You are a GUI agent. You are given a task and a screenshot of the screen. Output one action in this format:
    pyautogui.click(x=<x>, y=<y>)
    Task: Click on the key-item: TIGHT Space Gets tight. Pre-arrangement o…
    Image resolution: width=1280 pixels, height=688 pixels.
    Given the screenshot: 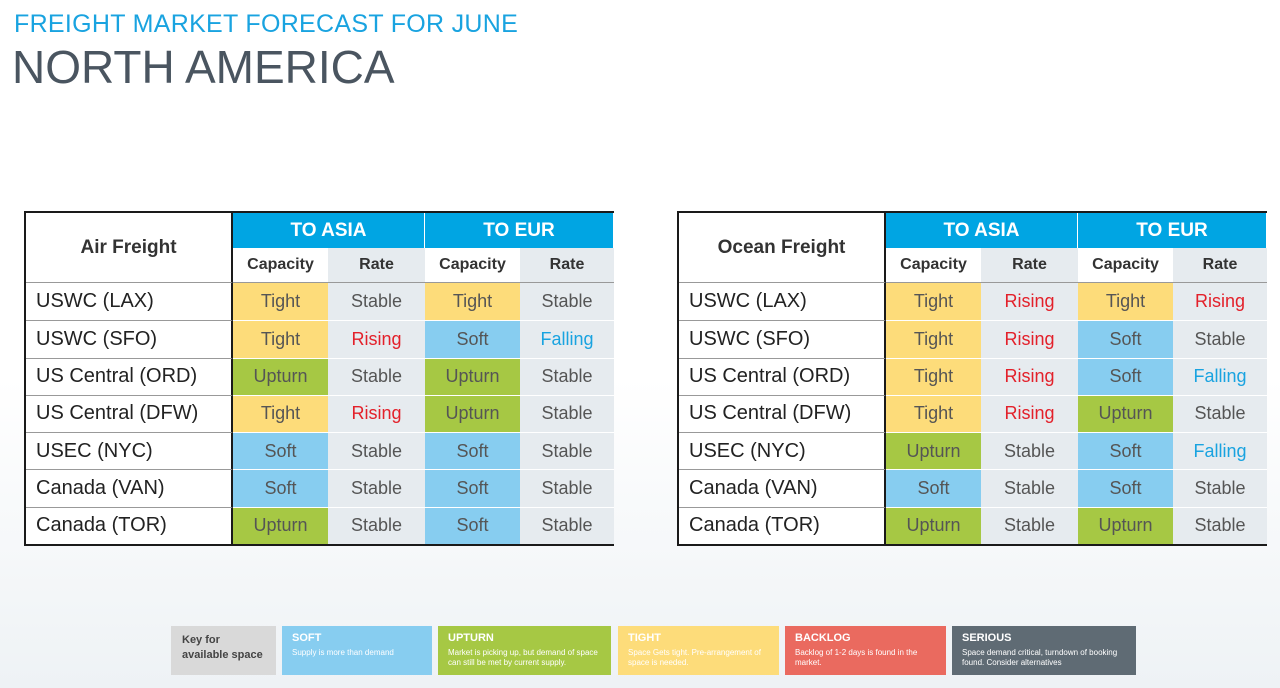 What is the action you would take?
    pyautogui.click(x=698, y=650)
    